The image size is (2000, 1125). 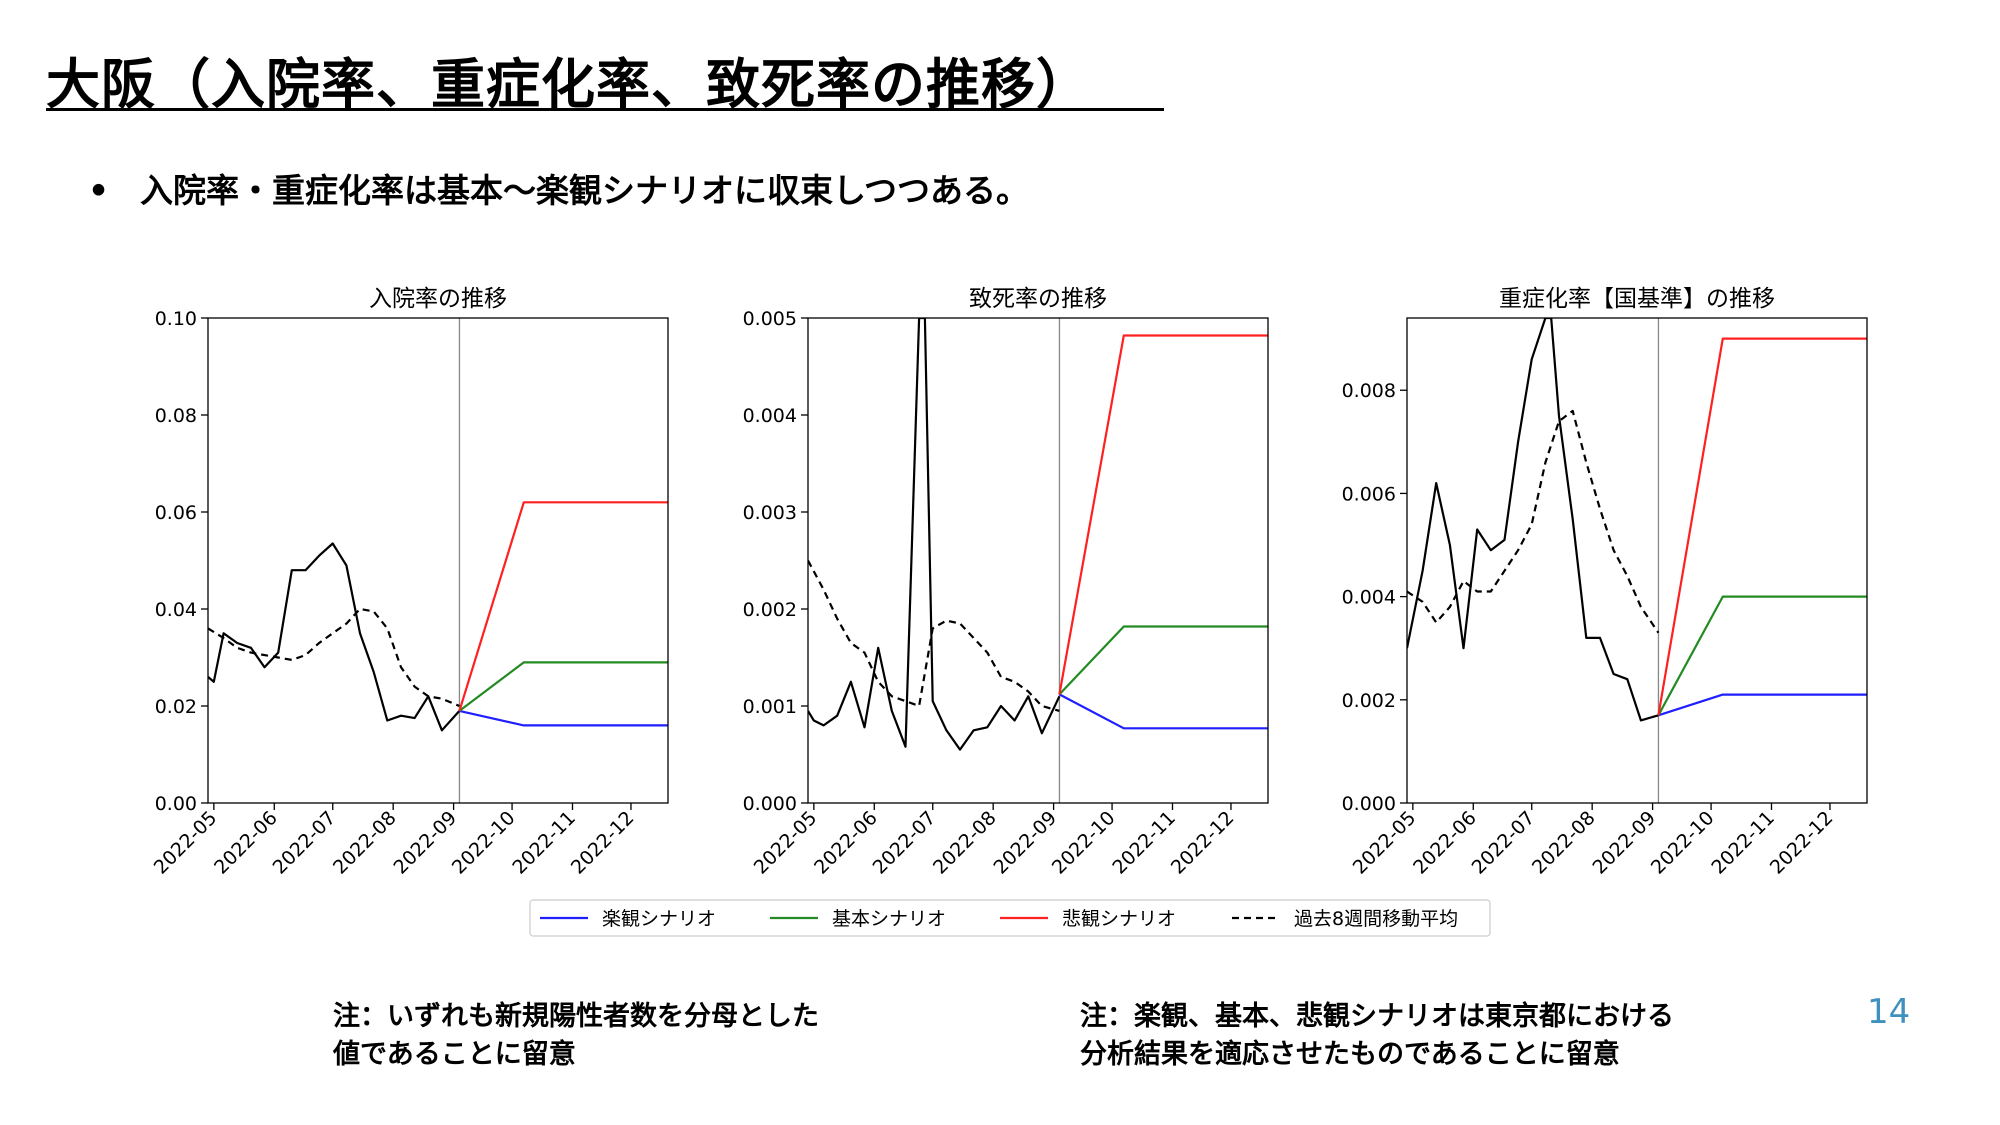 I want to click on page-title: 大阪（入院率、重症化率、致死率の推移）, so click(x=568, y=84).